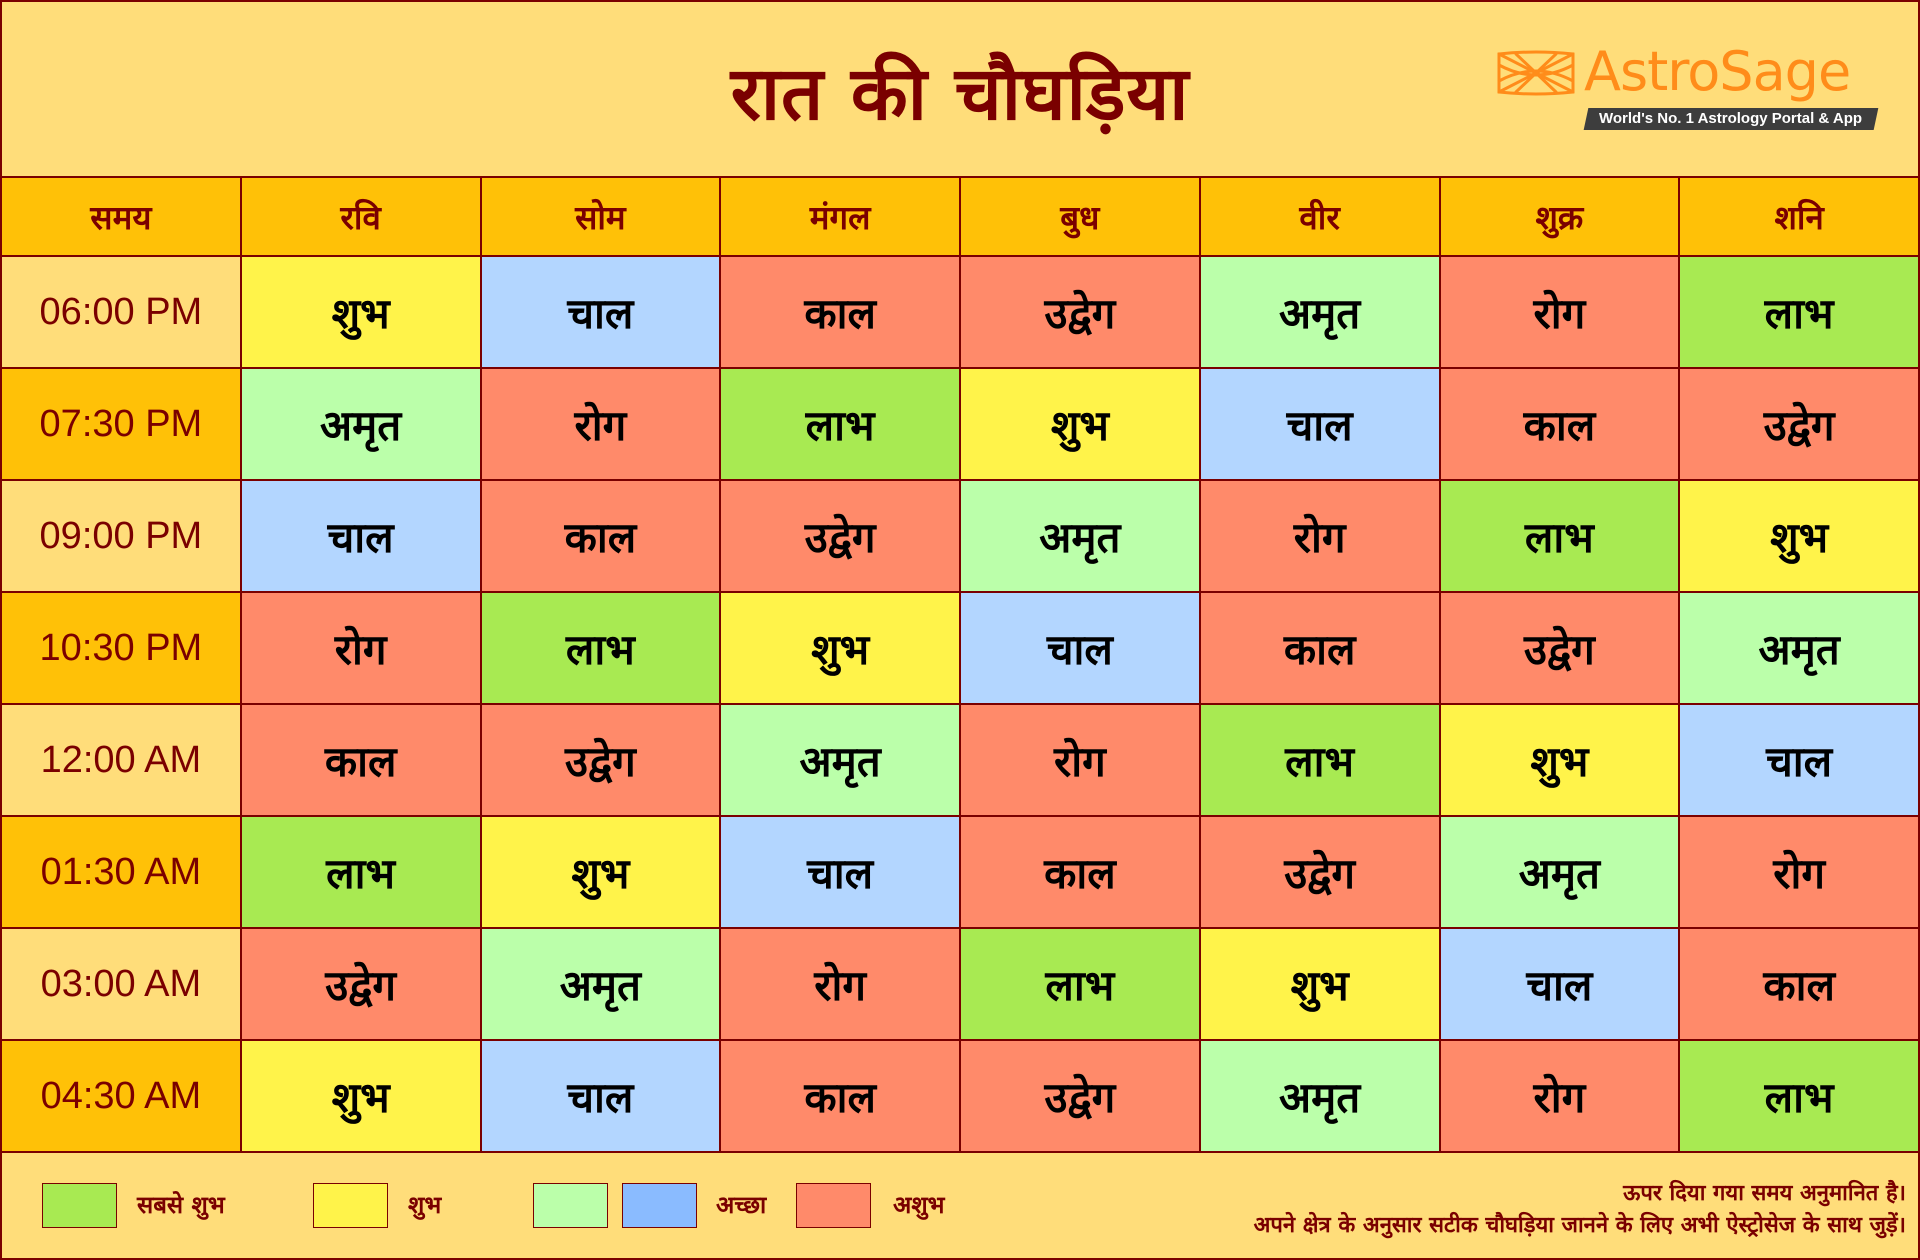  What do you see at coordinates (121, 872) in the screenshot?
I see `time-cell: 01:30 AM` at bounding box center [121, 872].